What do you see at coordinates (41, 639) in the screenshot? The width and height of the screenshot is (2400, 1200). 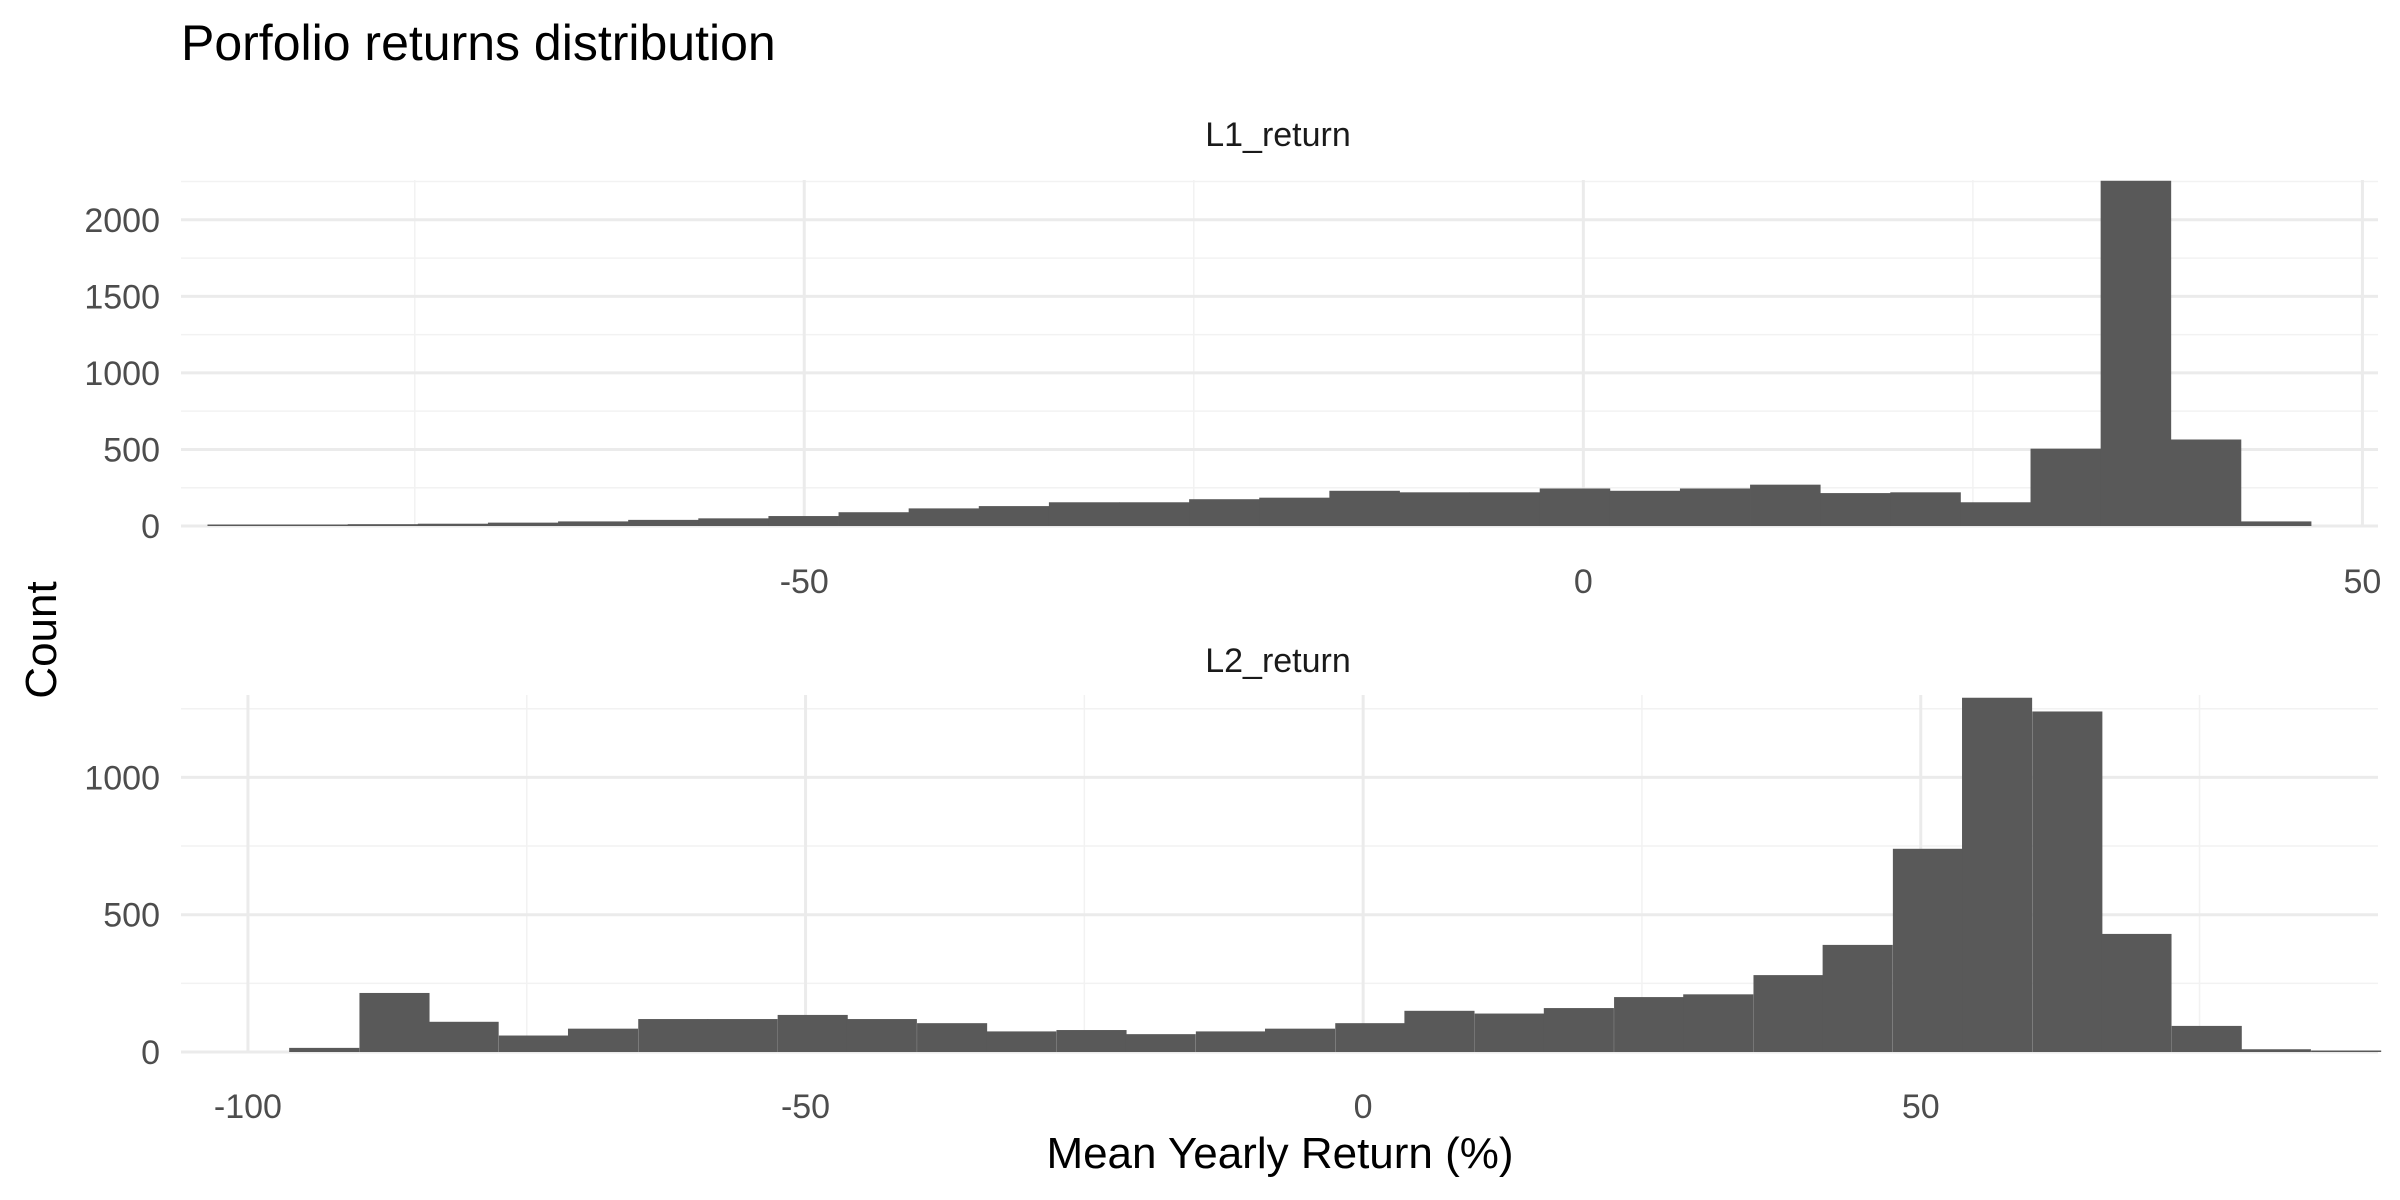 I see `y-axis-title: Count` at bounding box center [41, 639].